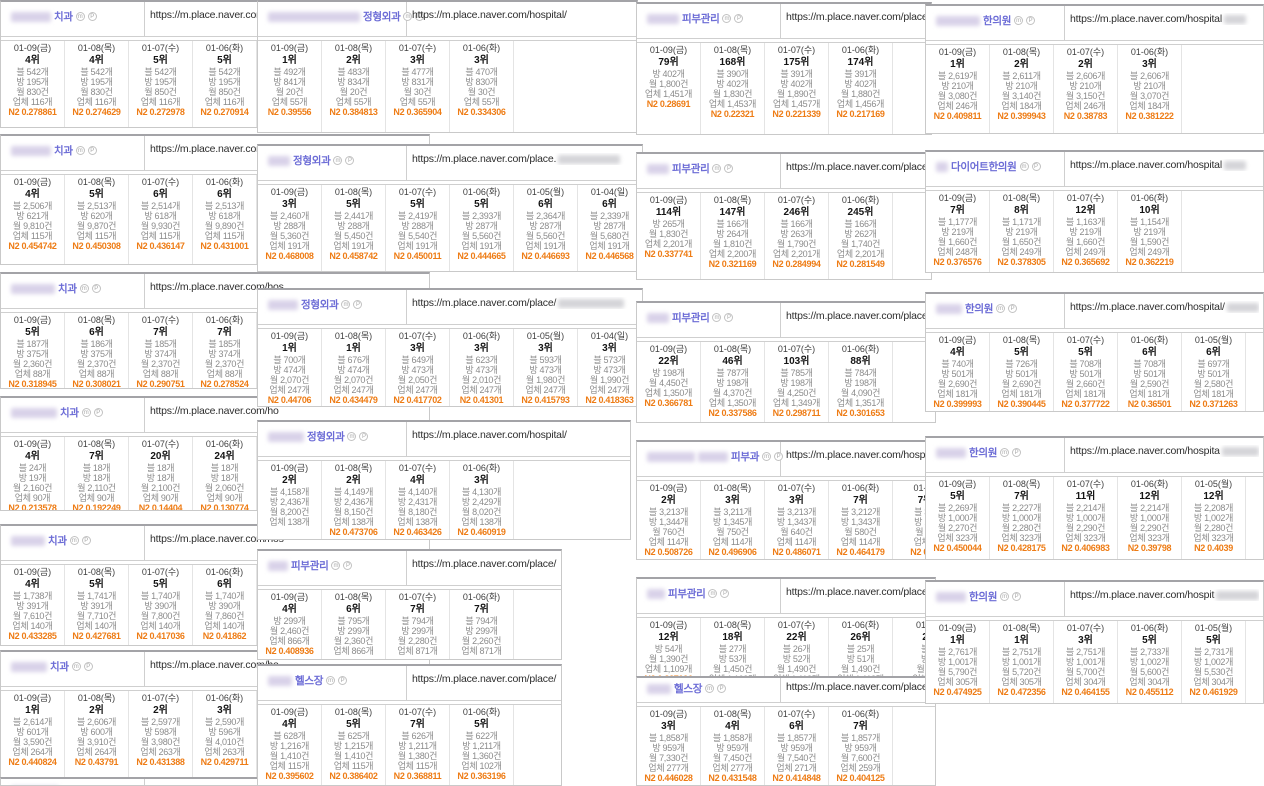 This screenshot has height=786, width=1264. I want to click on stat-line: 블 2,419개, so click(417, 216).